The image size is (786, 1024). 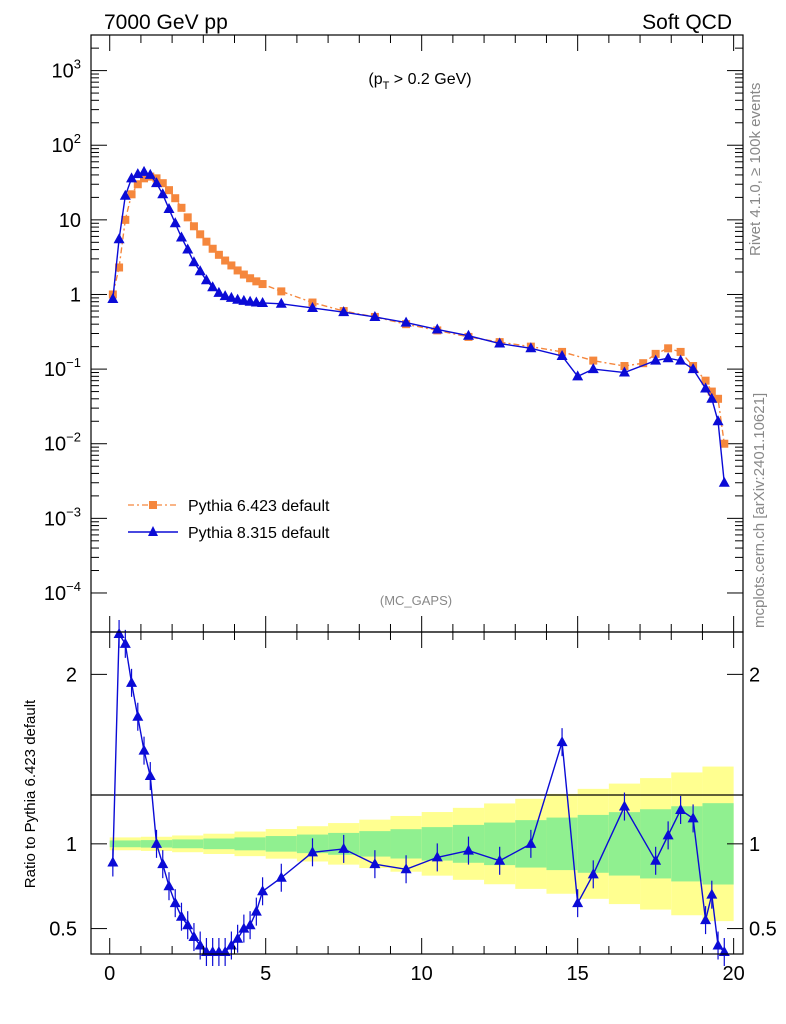 What do you see at coordinates (422, 974) in the screenshot?
I see `x-tick-label: 10` at bounding box center [422, 974].